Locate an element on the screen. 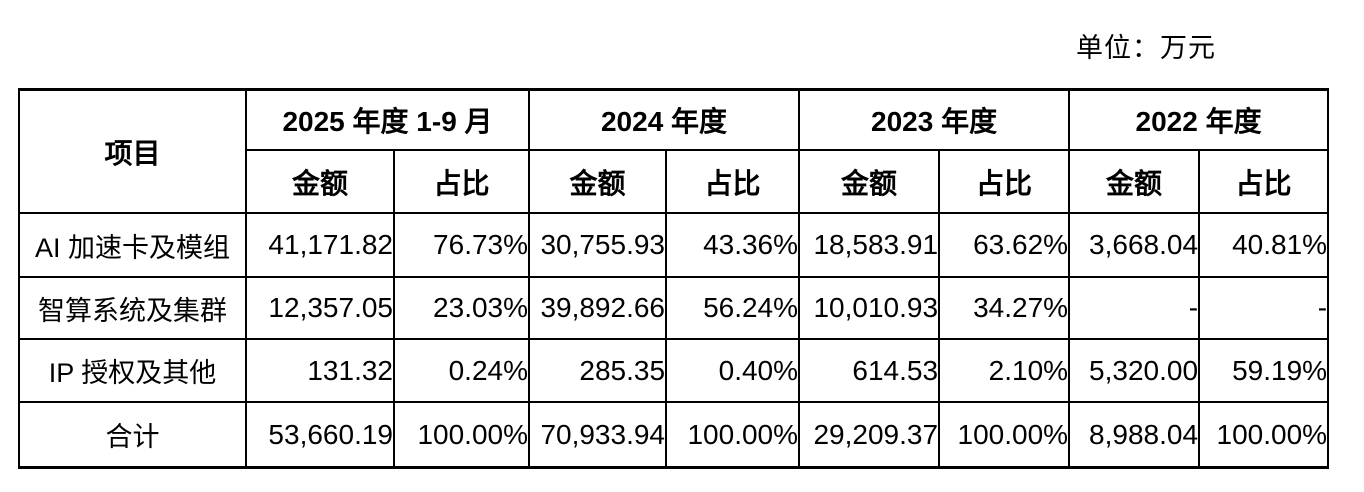  cell-amount-2023: 29,209.37 is located at coordinates (869, 435).